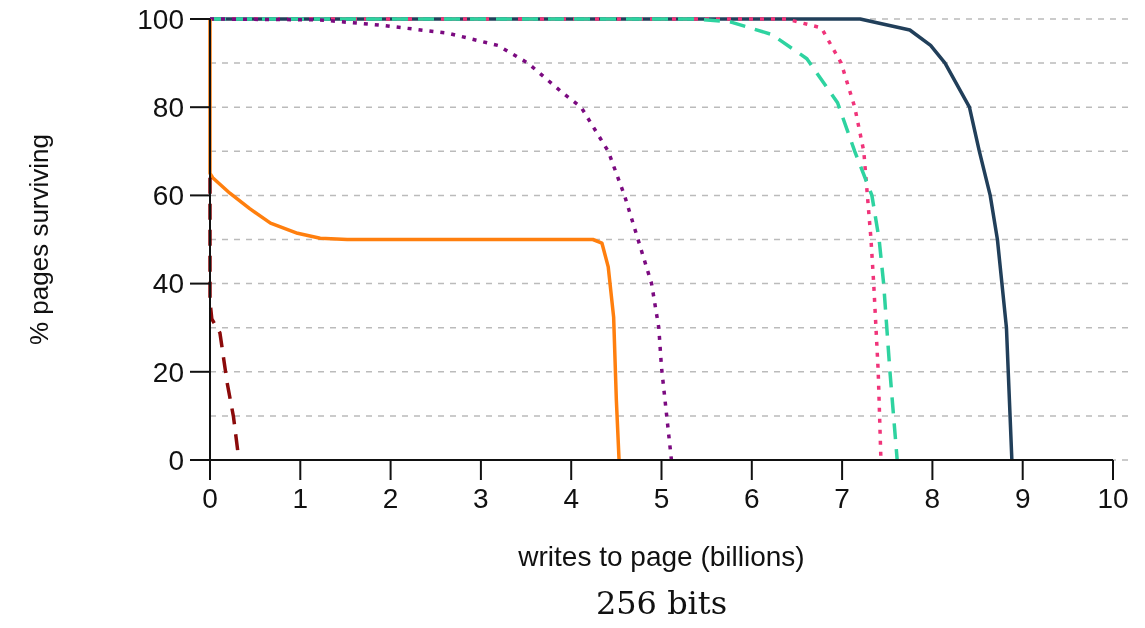  Describe the element at coordinates (1113, 498) in the screenshot. I see `x-tick-label: 10` at that location.